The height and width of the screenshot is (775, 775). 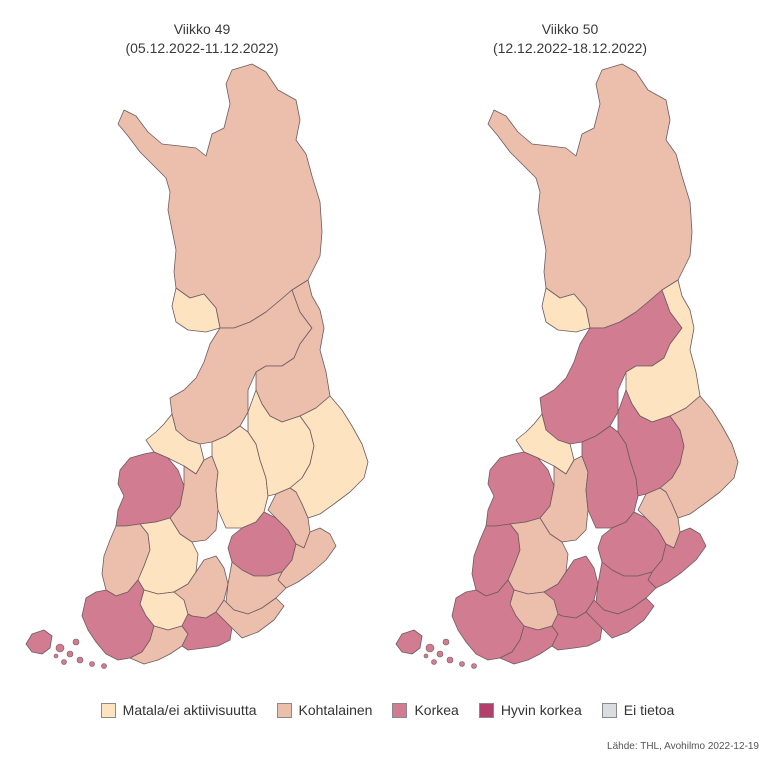 I want to click on legend-label: Kohtalainen, so click(x=335, y=710).